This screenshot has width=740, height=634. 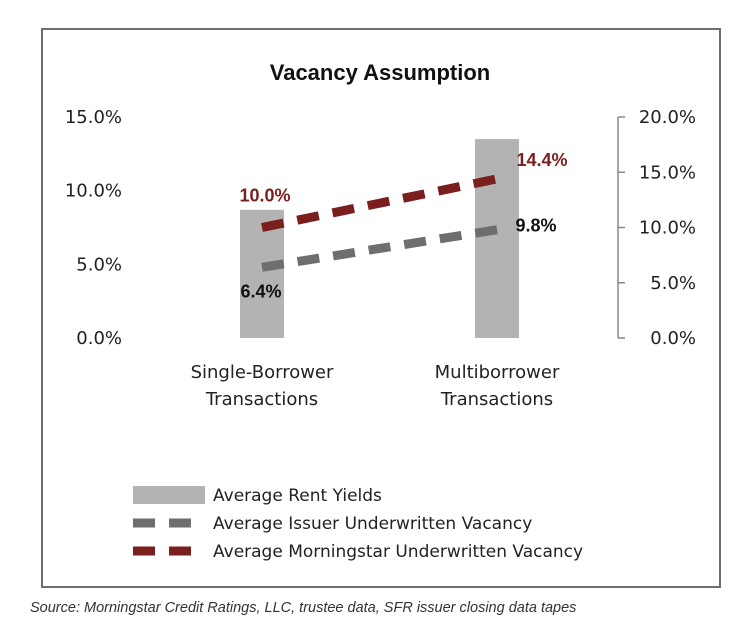 I want to click on data-label: 6.4%, so click(x=260, y=291).